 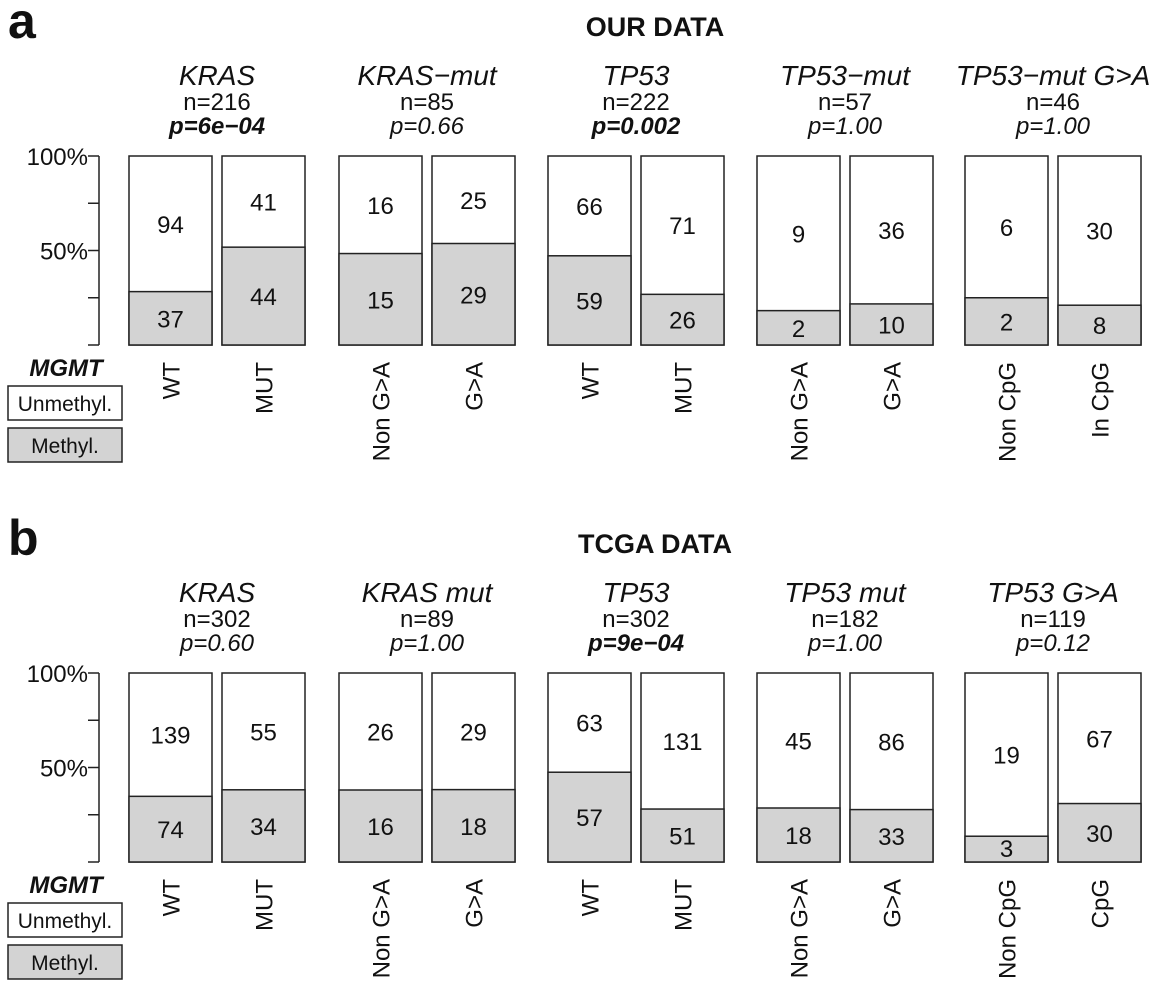 I want to click on bar-unmethyl, so click(x=1006, y=767).